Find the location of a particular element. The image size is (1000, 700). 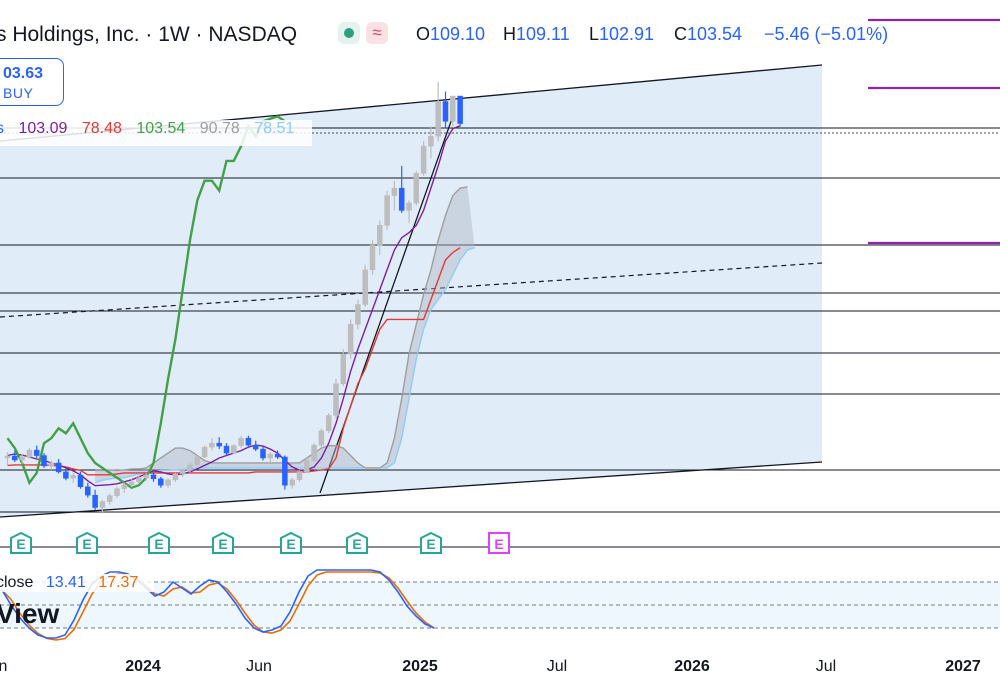

x-tick-label: 2026 is located at coordinates (692, 666).